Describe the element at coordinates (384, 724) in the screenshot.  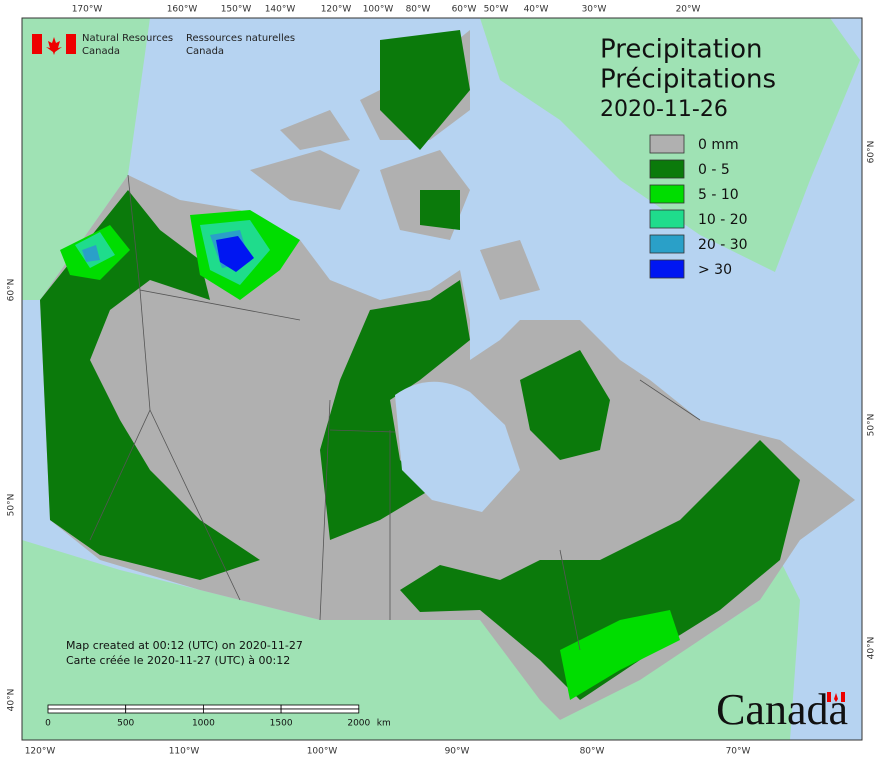
I see `scale-unit: km` at that location.